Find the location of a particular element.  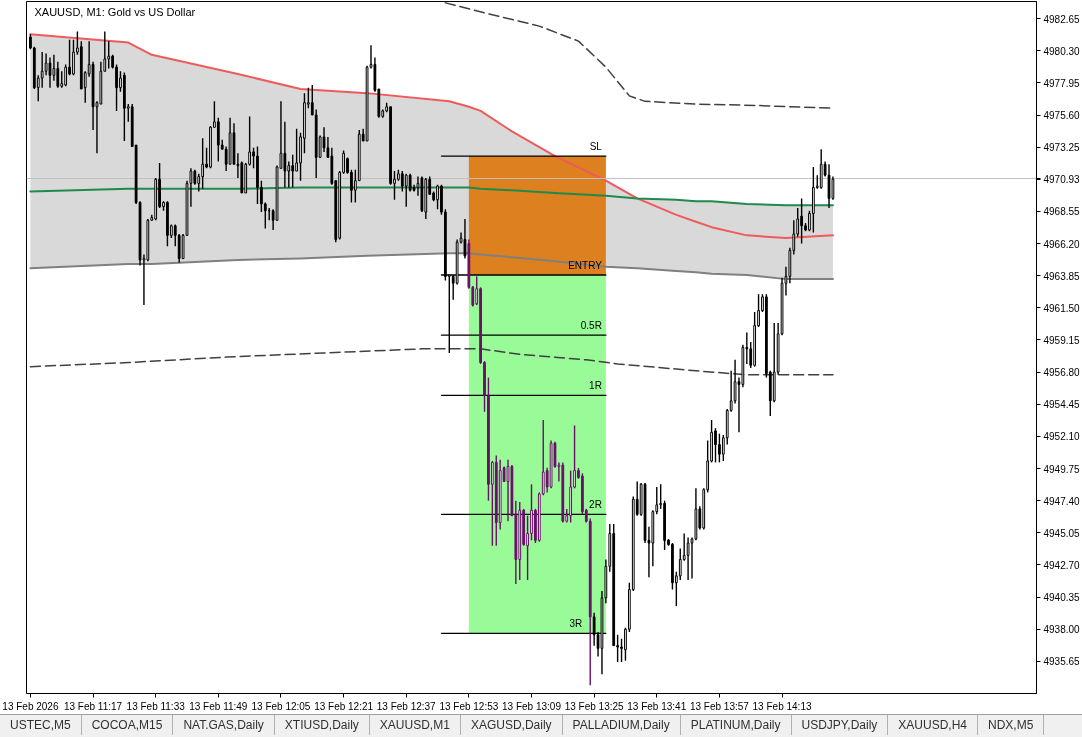

text: PALLADIUM,Daily is located at coordinates (621, 725).